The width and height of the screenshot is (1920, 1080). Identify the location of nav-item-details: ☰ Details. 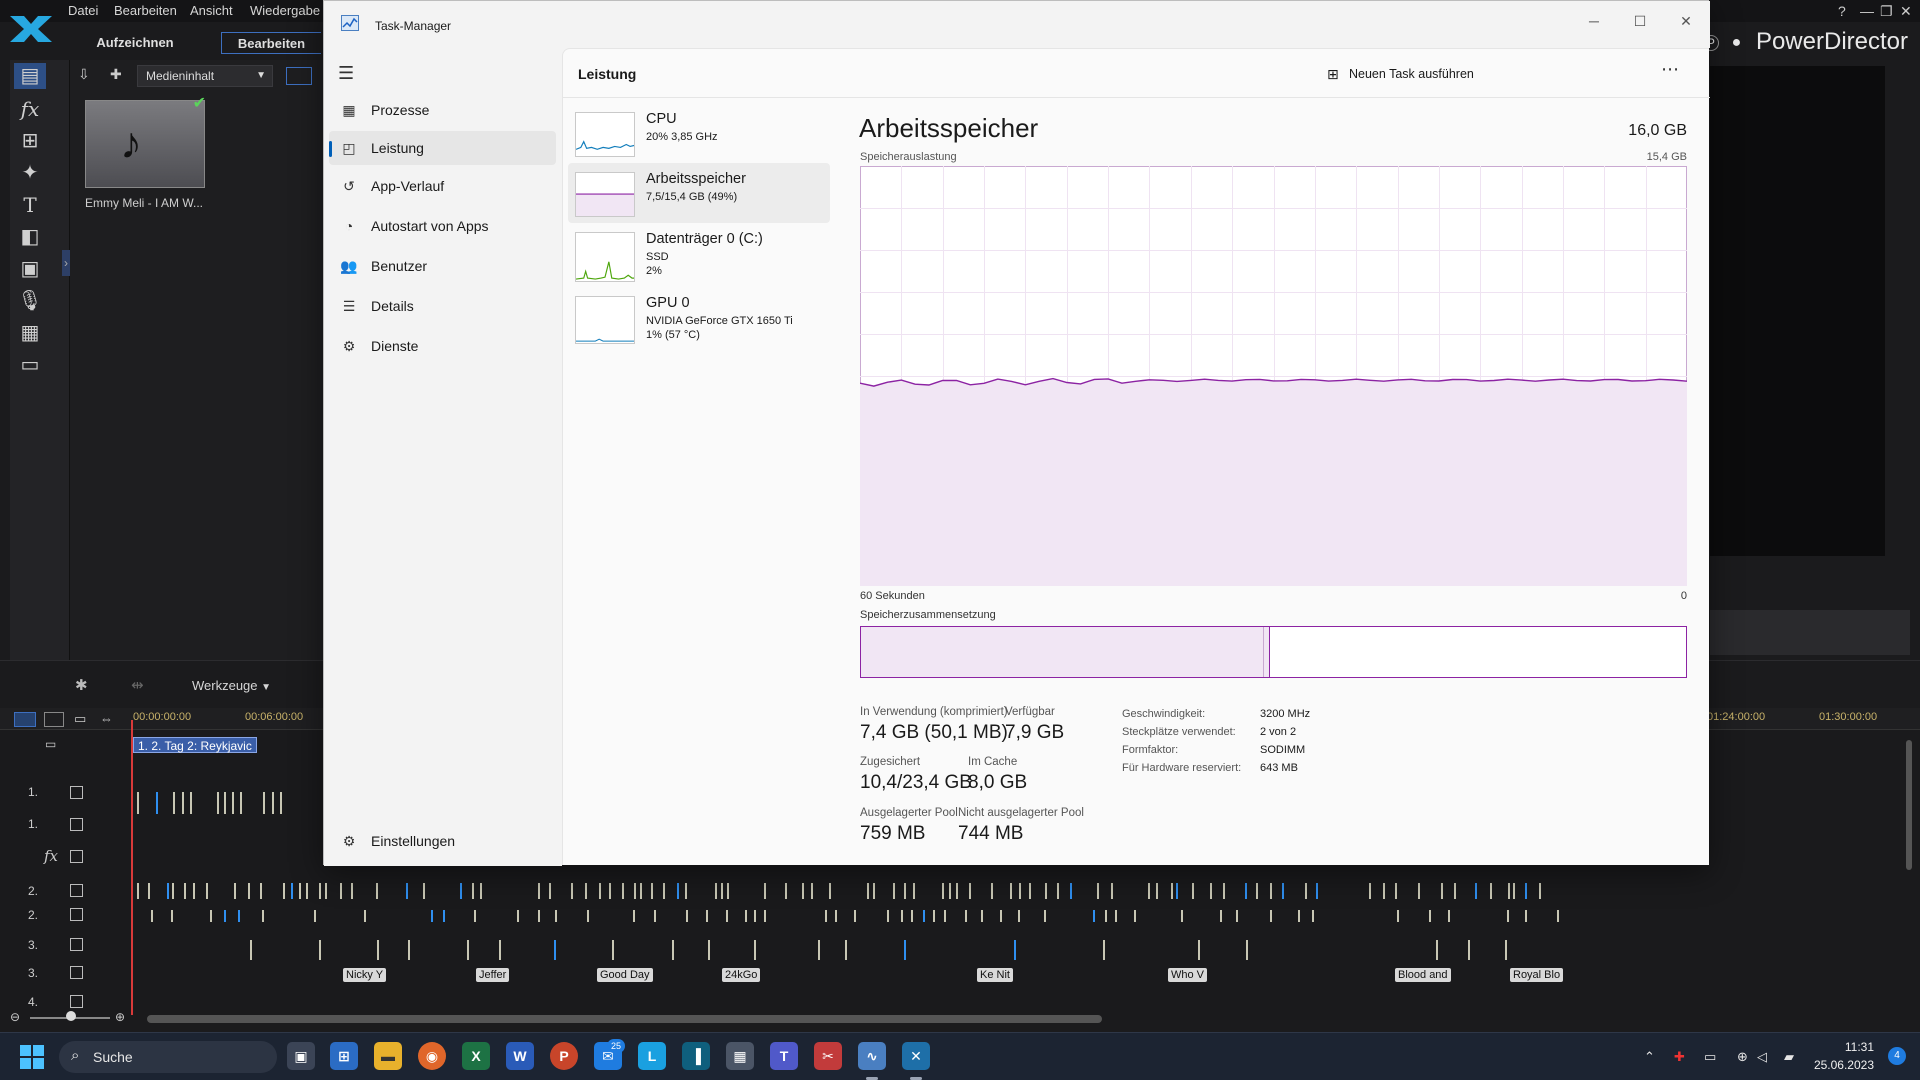
(442, 306).